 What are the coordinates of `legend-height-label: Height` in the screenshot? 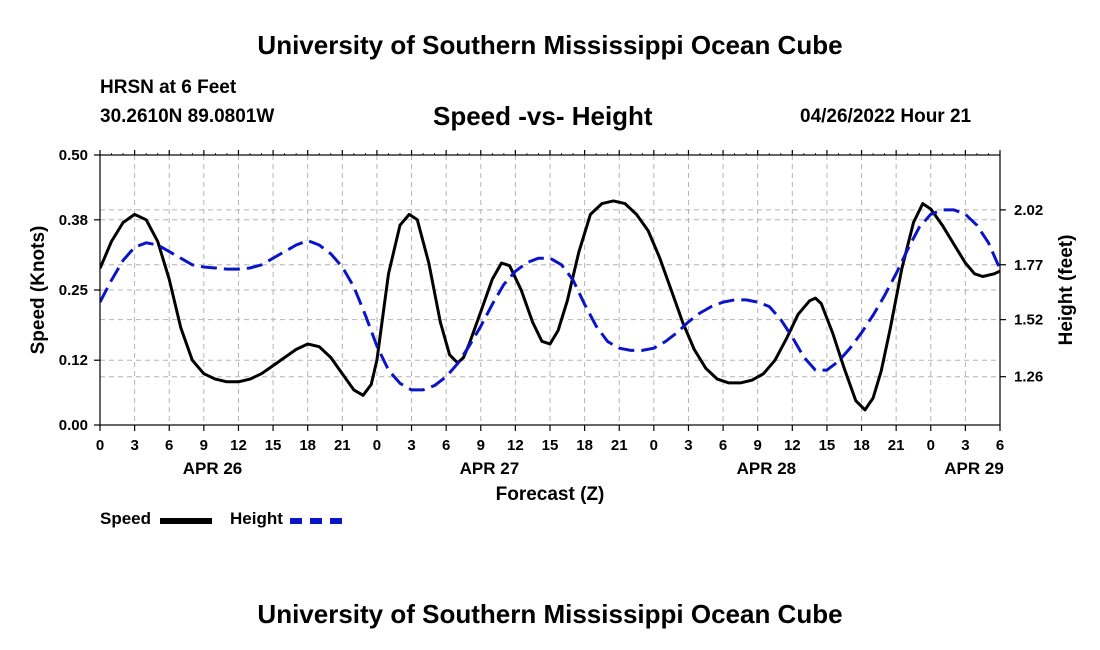 It's located at (256, 518).